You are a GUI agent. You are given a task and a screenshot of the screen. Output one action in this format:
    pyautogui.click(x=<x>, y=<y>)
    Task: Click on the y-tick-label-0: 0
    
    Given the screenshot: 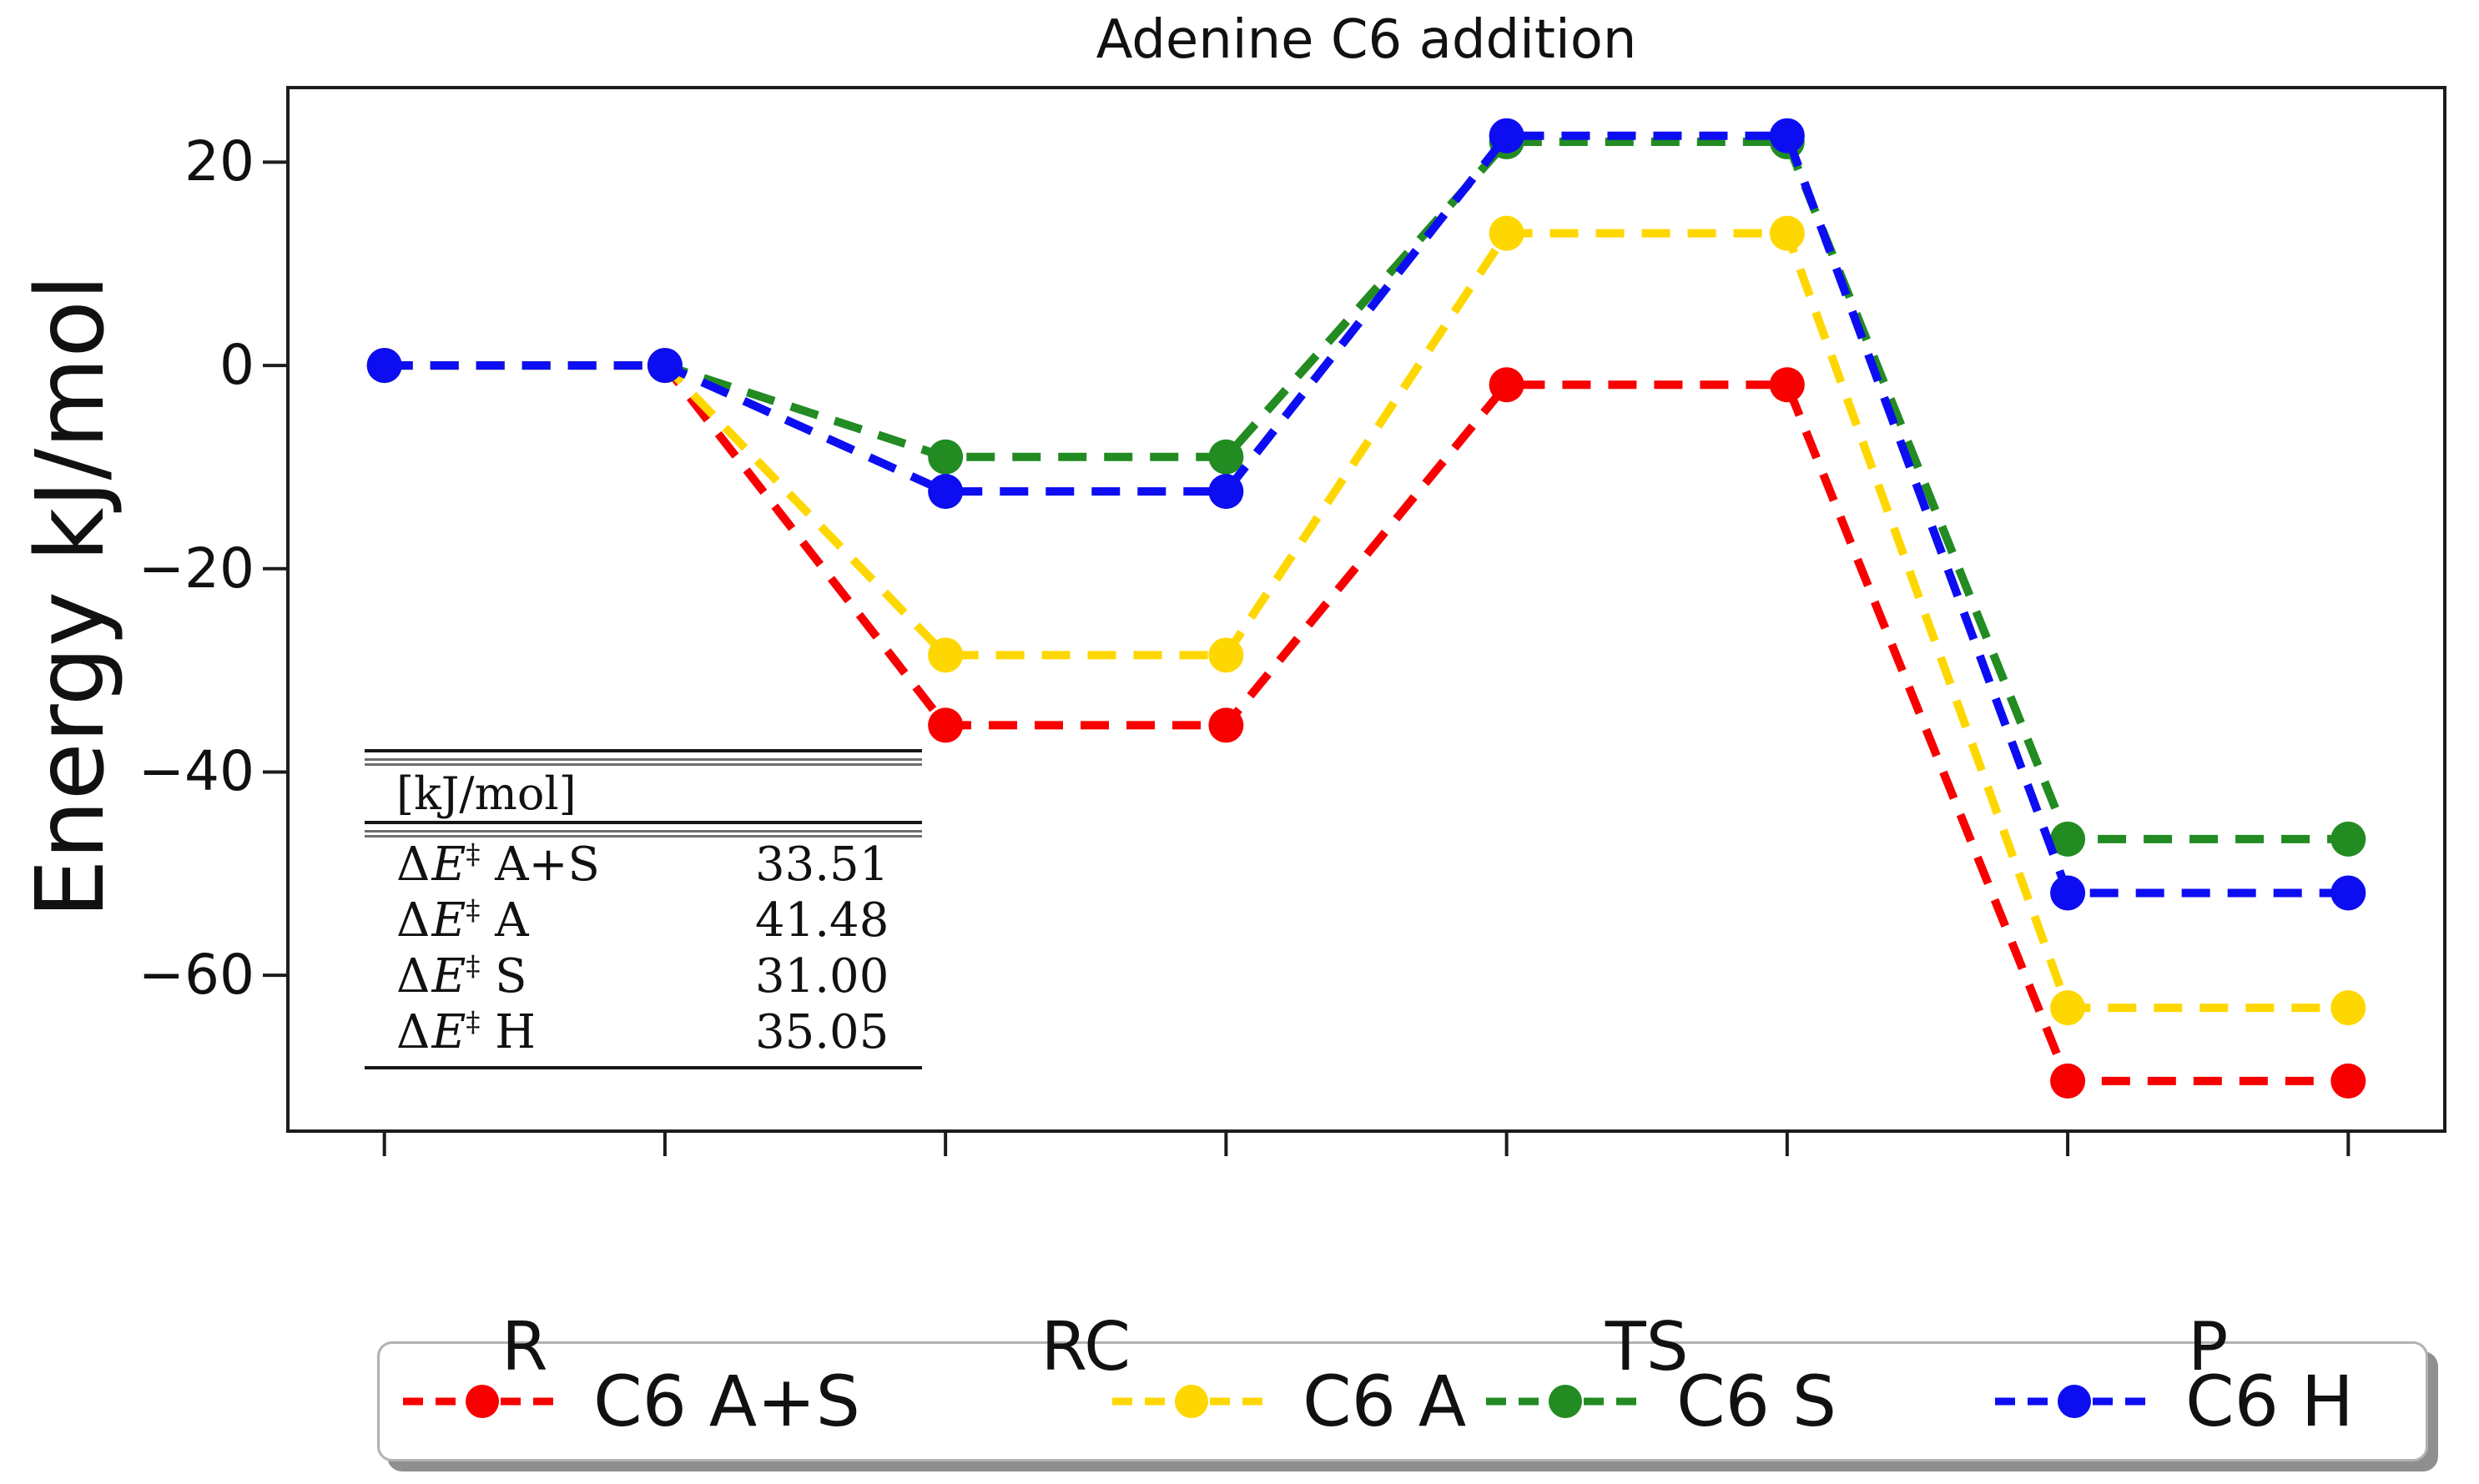 What is the action you would take?
    pyautogui.click(x=237, y=366)
    